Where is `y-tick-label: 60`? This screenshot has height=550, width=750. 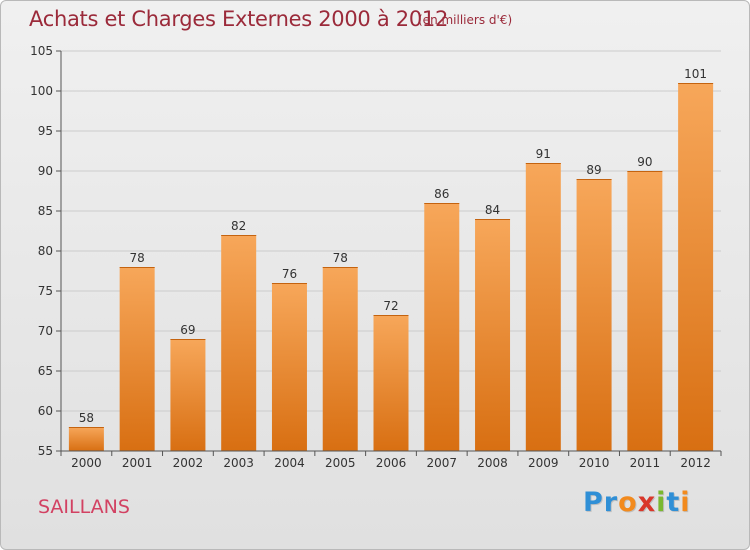
y-tick-label: 60 is located at coordinates (45, 411).